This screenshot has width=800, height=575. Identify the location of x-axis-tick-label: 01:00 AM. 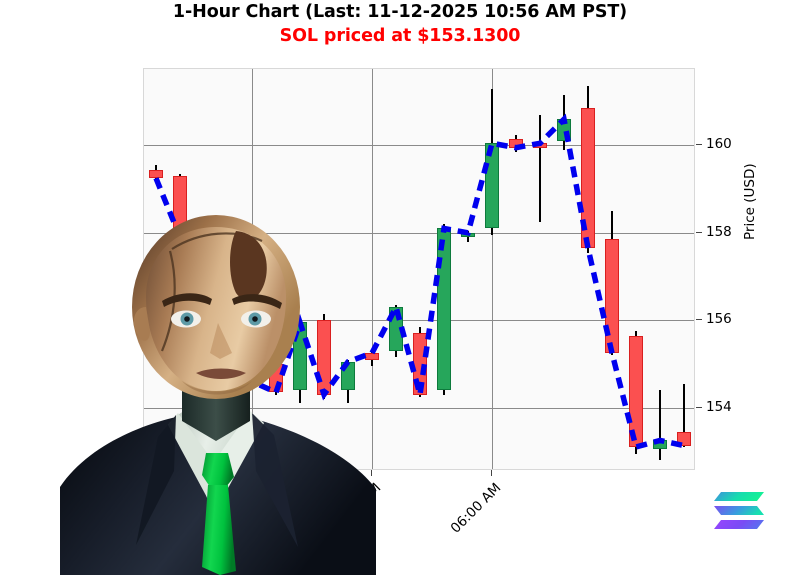
(356, 508).